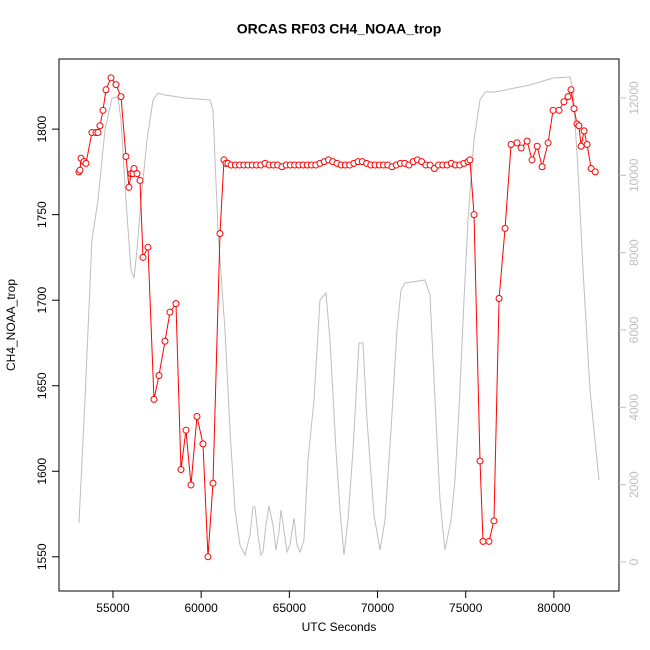  What do you see at coordinates (378, 608) in the screenshot?
I see `x-tick-label: 70000` at bounding box center [378, 608].